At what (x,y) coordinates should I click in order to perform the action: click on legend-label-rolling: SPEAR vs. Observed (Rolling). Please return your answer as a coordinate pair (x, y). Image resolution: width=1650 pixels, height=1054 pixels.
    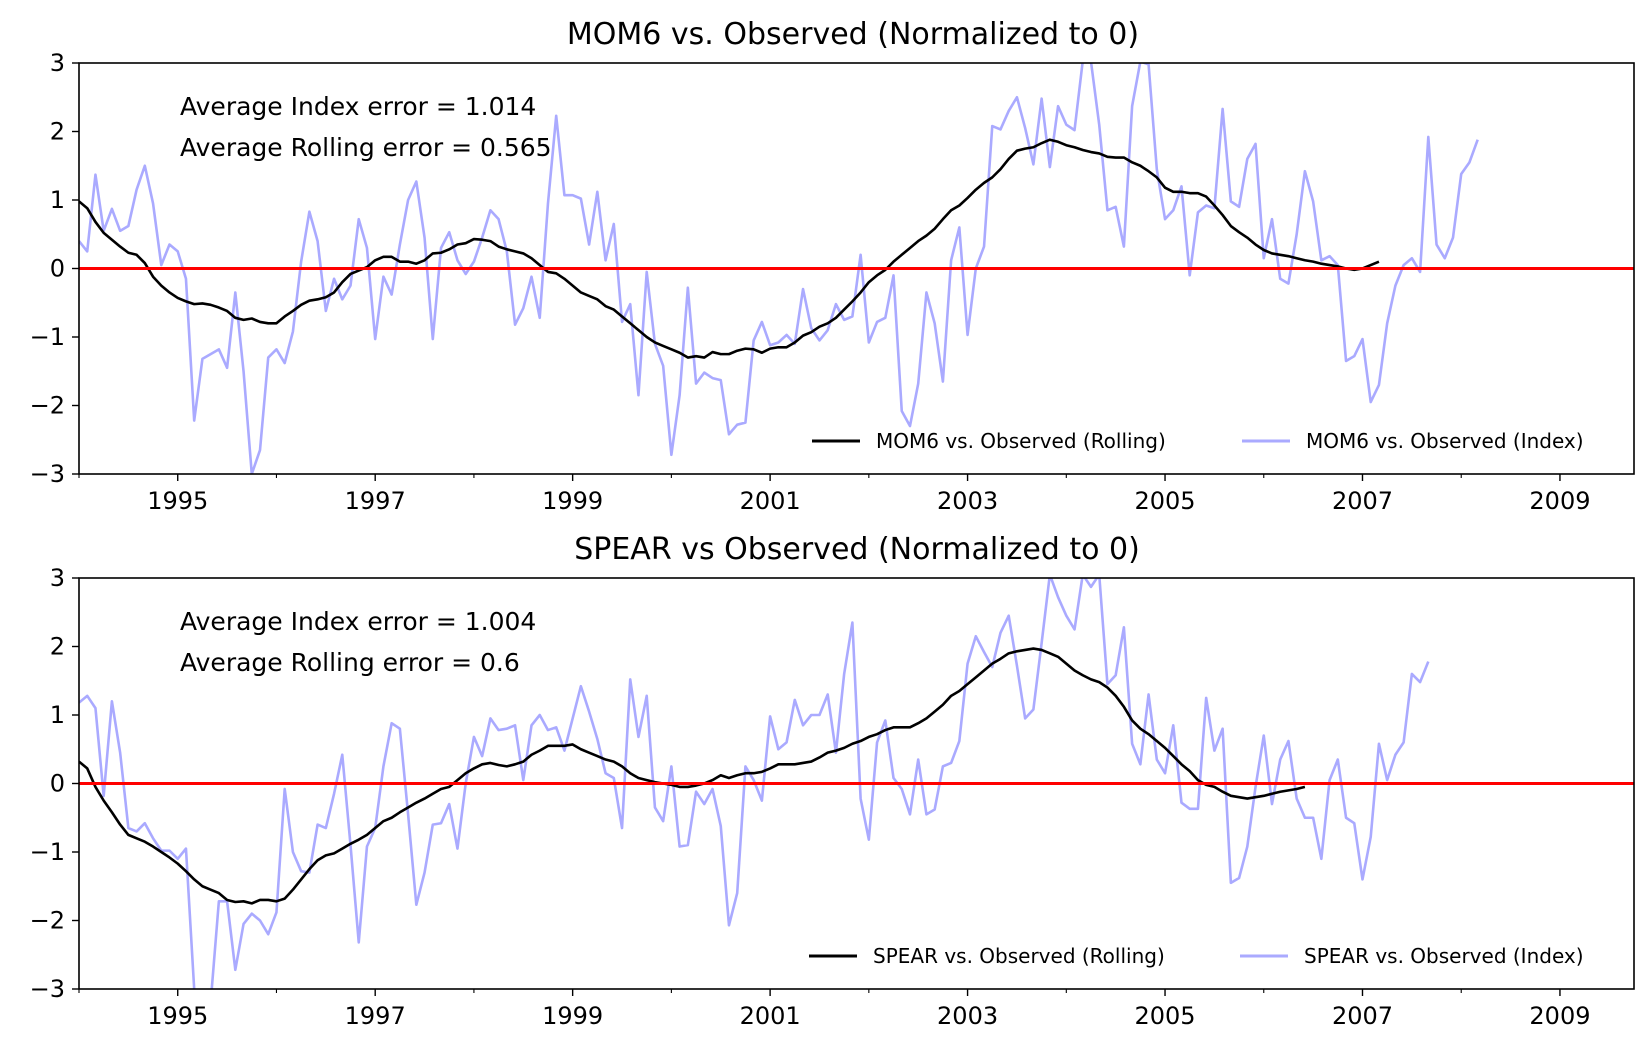
    Looking at the image, I should click on (1019, 956).